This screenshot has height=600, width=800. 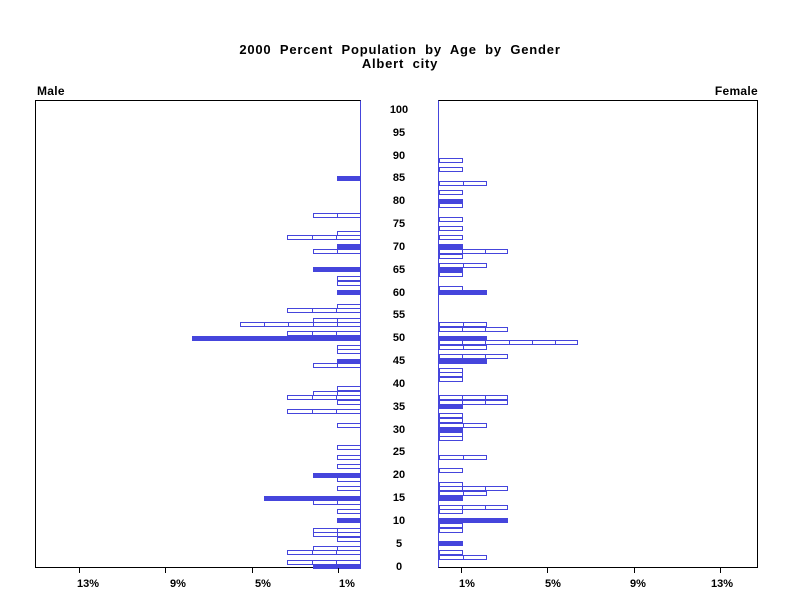 I want to click on age-tick-label-25: 25, so click(x=399, y=452).